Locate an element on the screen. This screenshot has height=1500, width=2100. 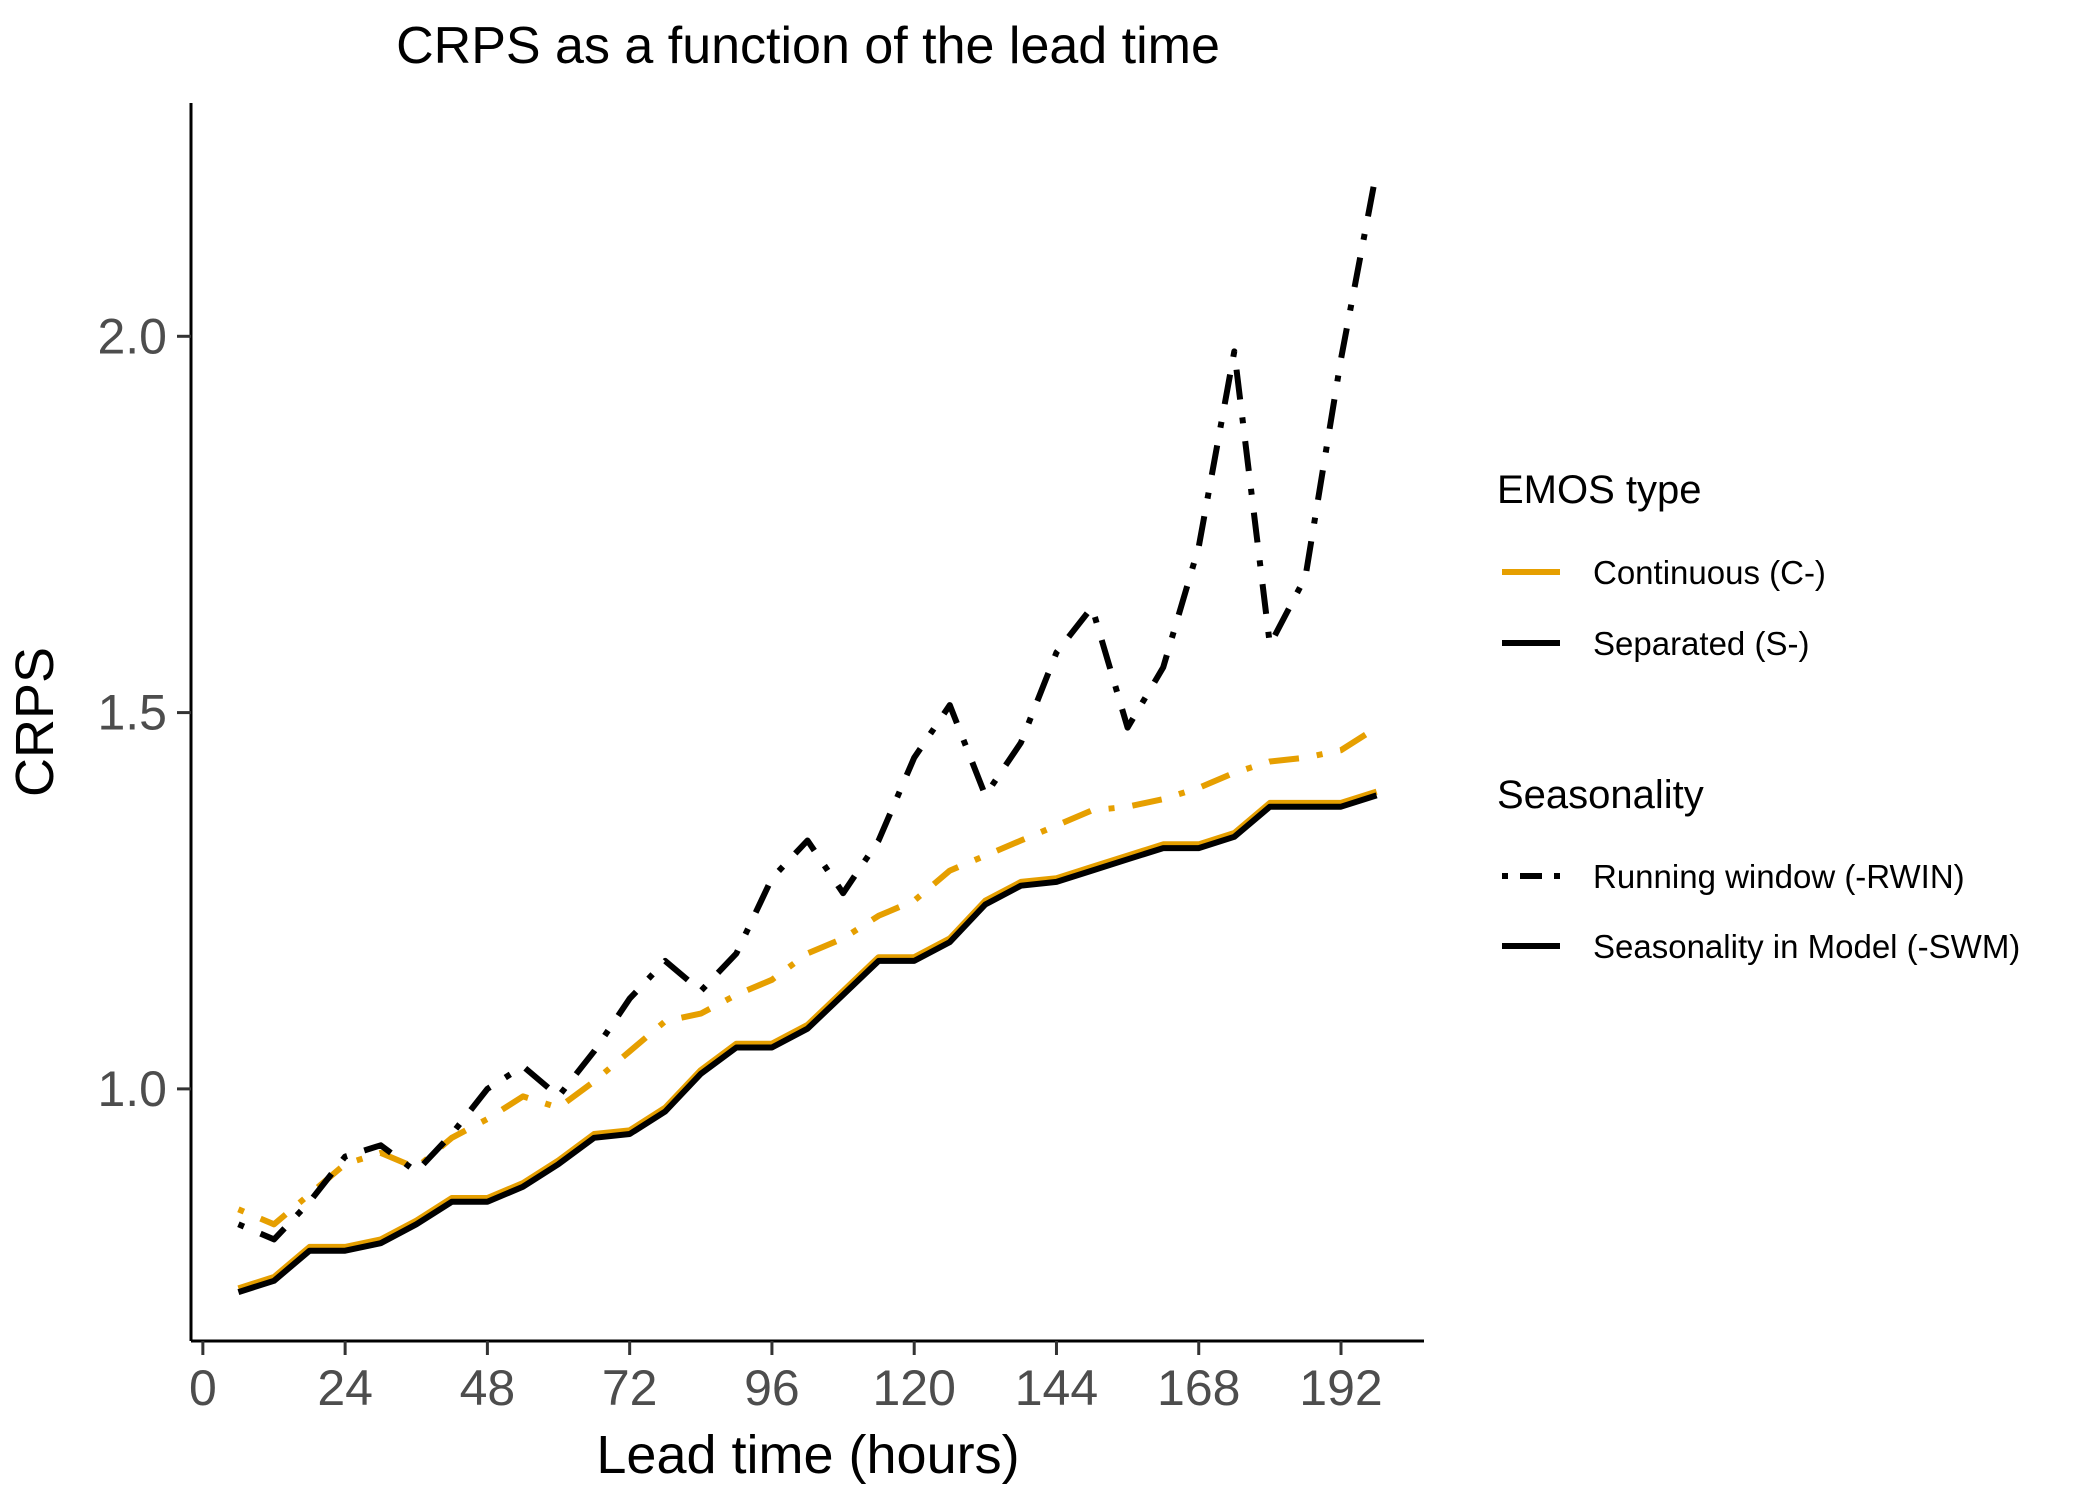
x-tick-label-48: 48 is located at coordinates (488, 1388).